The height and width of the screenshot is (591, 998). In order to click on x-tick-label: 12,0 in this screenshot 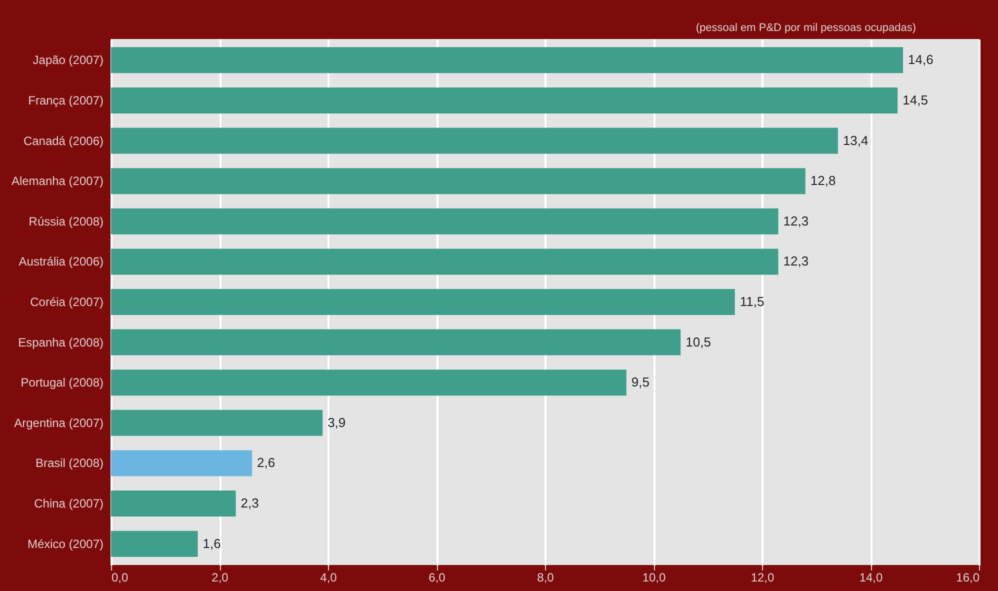, I will do `click(762, 577)`.